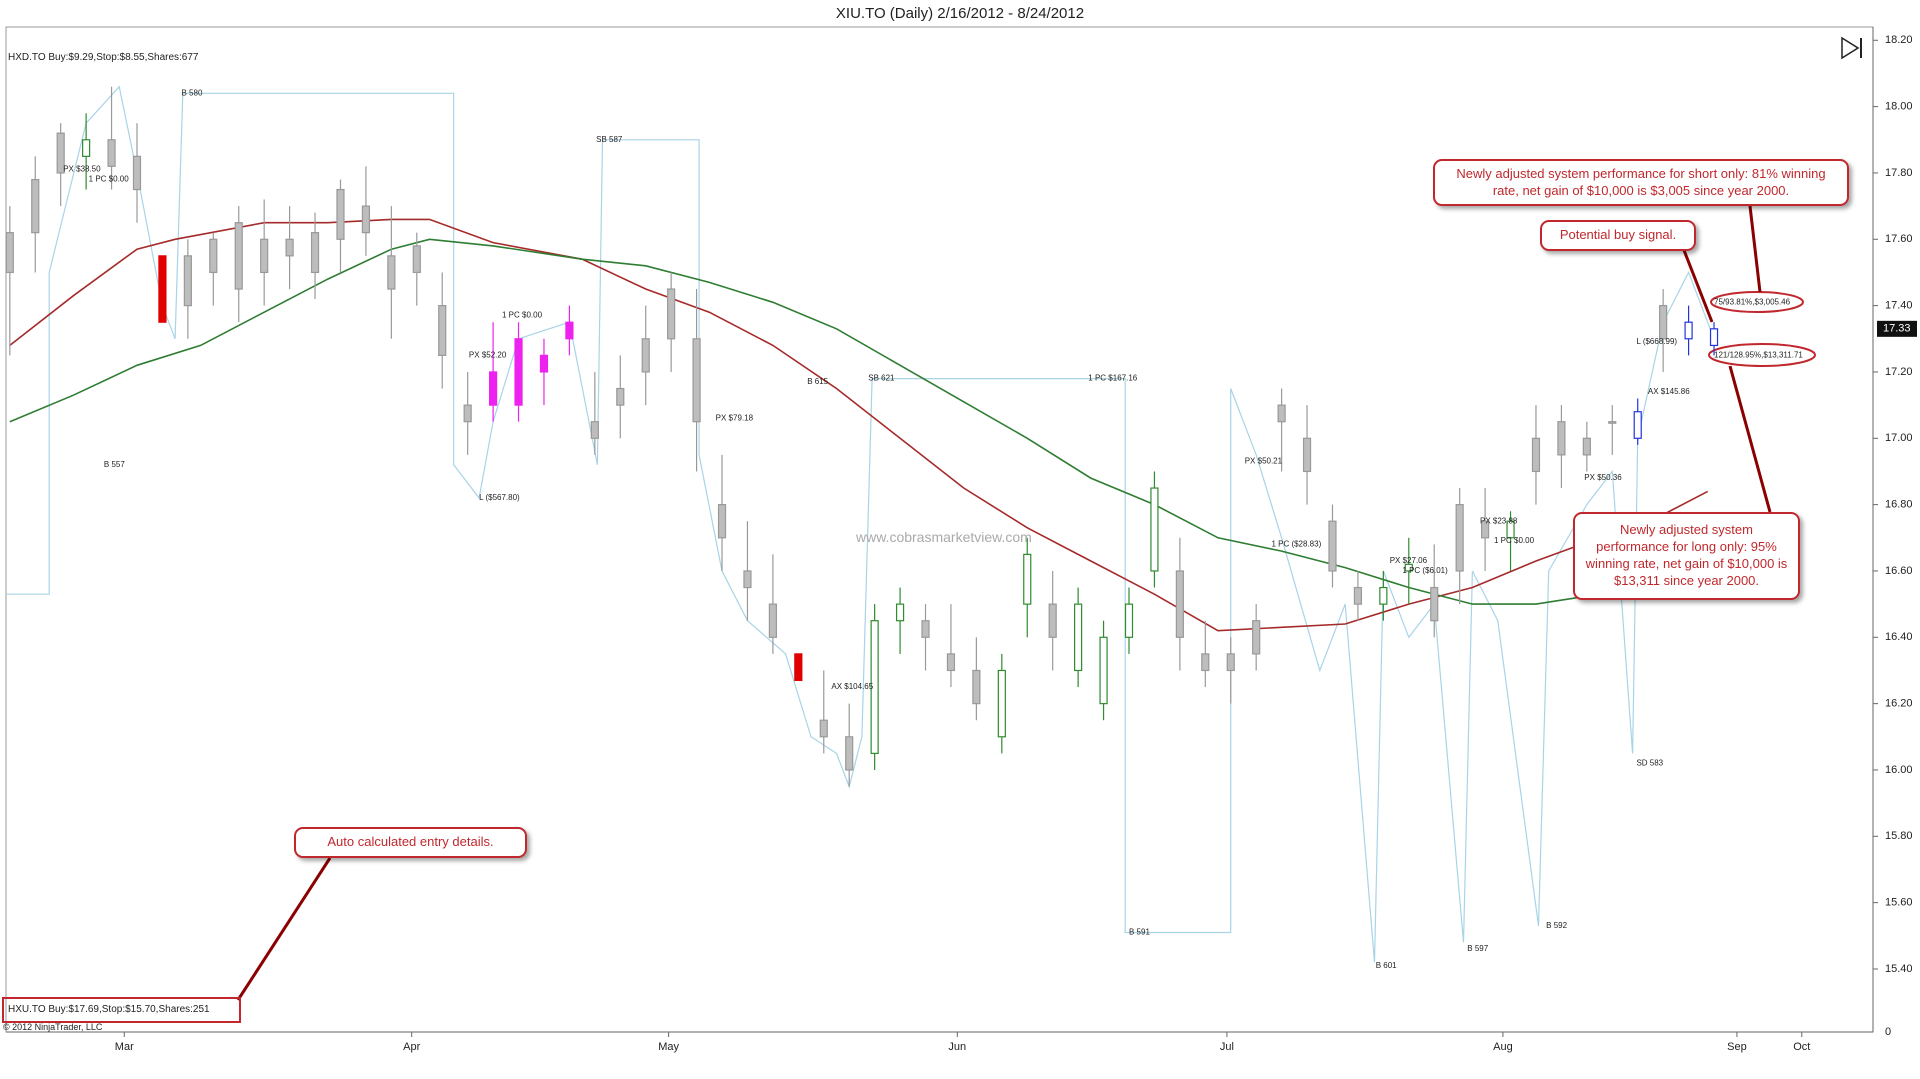  I want to click on y-tick-label: 16.60, so click(1899, 571).